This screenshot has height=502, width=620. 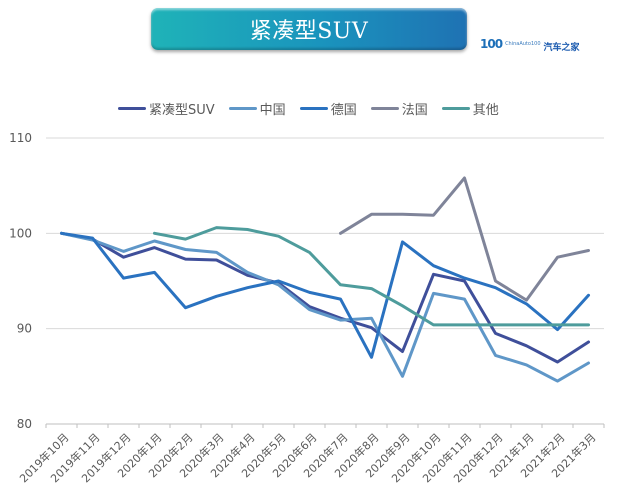 I want to click on y-axis: 80 90 100 110, so click(x=20, y=281).